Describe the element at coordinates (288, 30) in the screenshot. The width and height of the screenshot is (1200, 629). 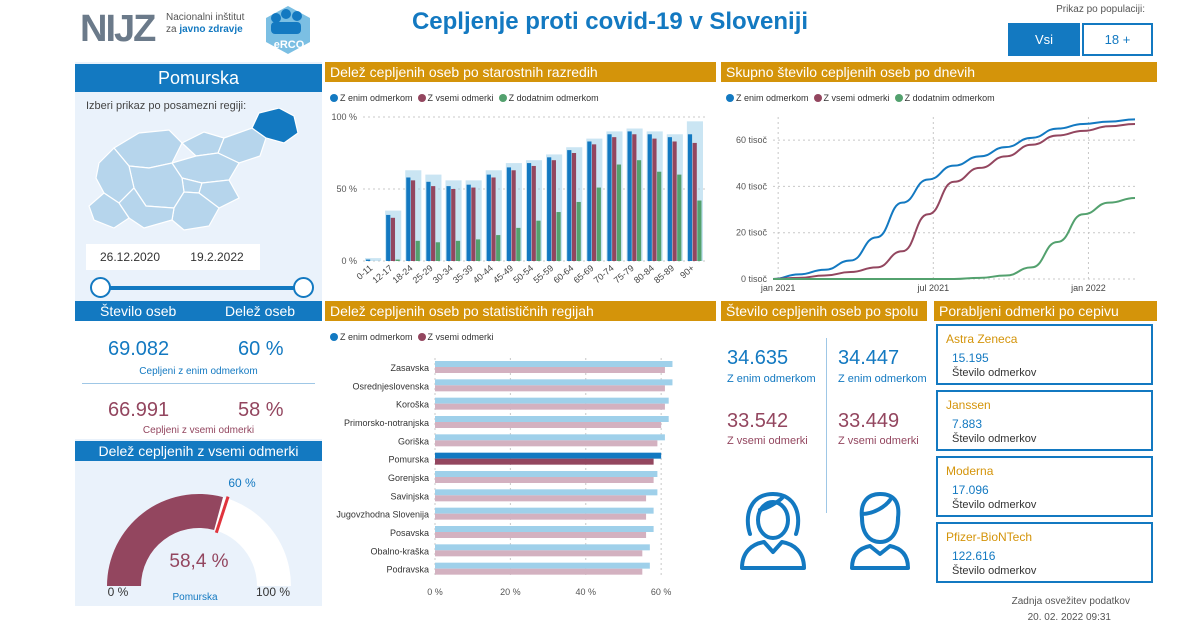
I see `erco-icon: eRCO` at that location.